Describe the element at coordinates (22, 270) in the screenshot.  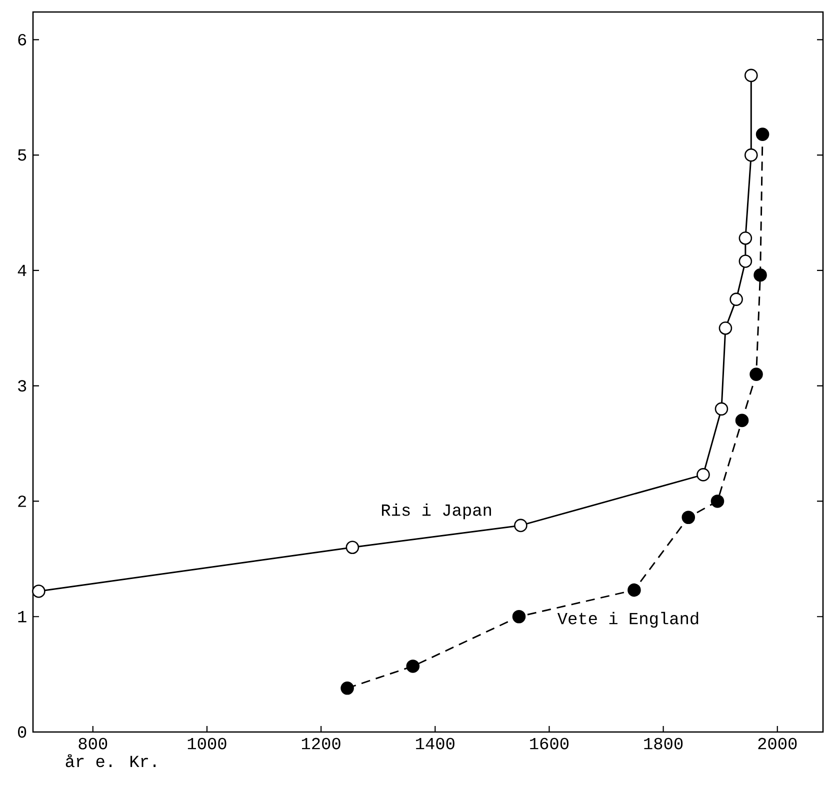
I see `y-tick-label: 4` at that location.